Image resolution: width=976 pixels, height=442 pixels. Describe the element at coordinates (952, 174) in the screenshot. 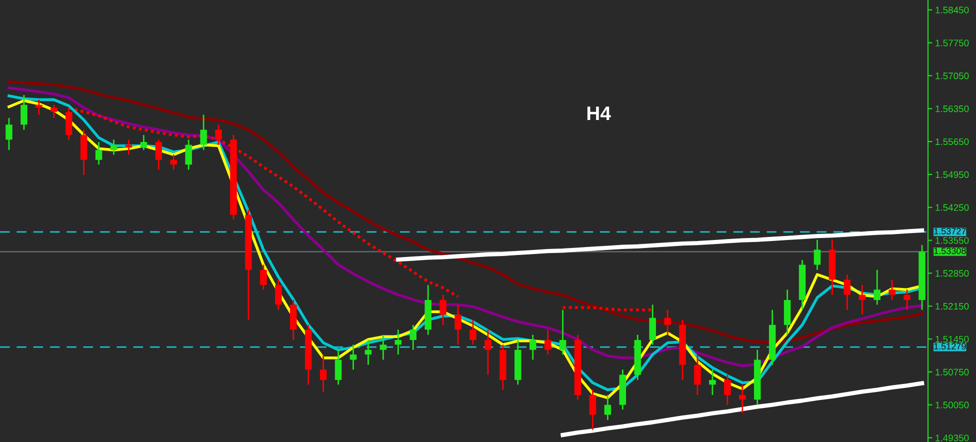

I see `y-tick-label: 1.54950` at that location.